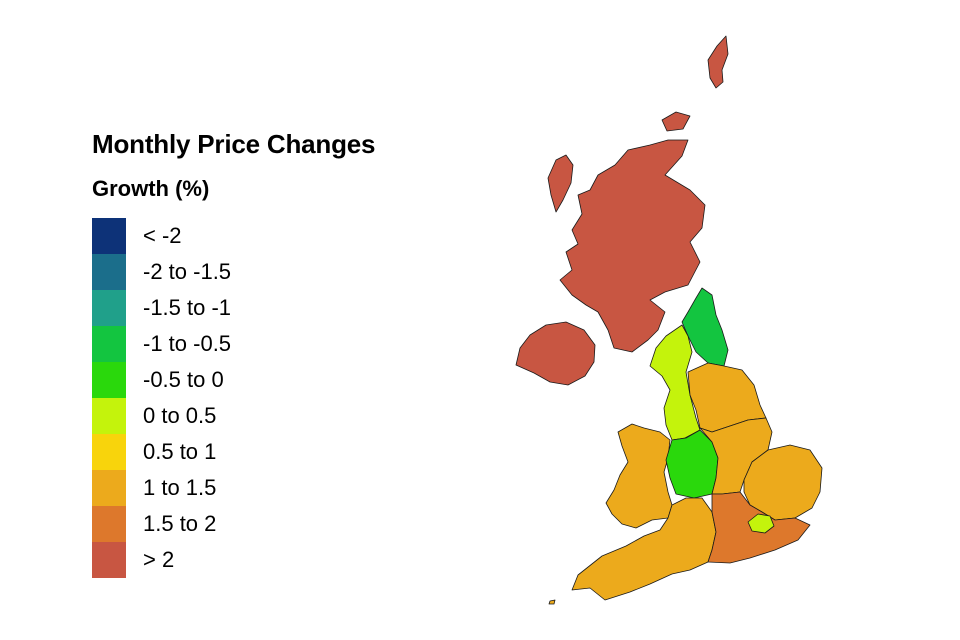  What do you see at coordinates (162, 235) in the screenshot?
I see `legend-label: < -2` at bounding box center [162, 235].